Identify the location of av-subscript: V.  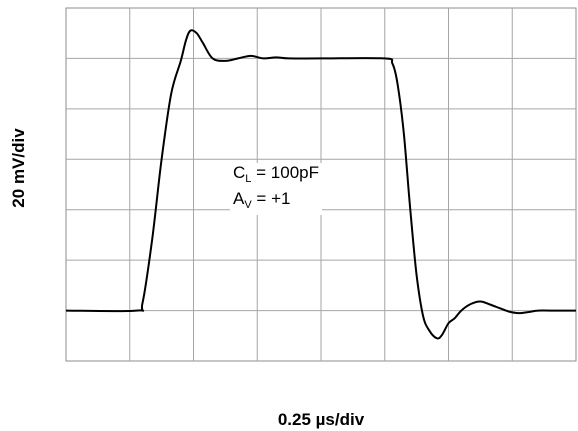
(248, 205).